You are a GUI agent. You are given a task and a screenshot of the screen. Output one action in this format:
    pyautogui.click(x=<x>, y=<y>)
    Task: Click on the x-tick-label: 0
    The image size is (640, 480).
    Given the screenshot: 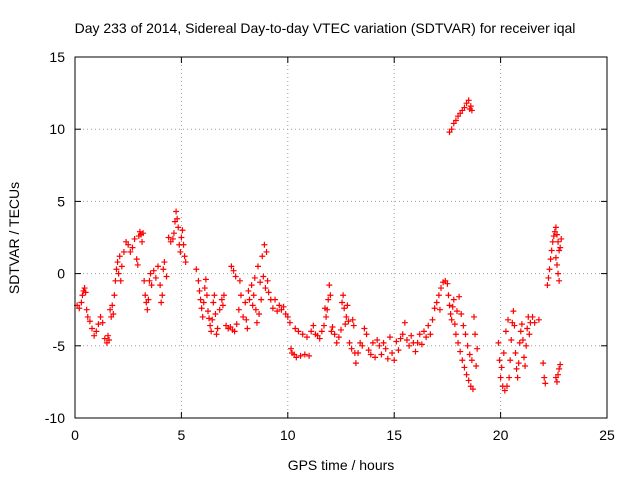 What is the action you would take?
    pyautogui.click(x=75, y=435)
    